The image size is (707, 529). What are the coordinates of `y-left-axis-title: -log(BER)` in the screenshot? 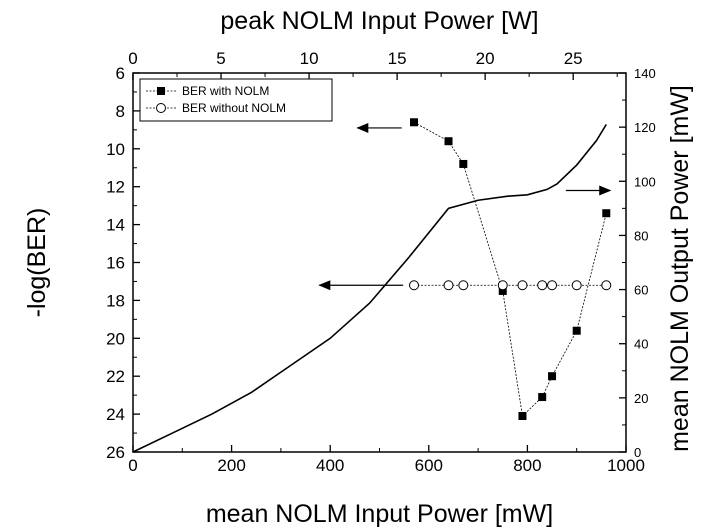 It's located at (37, 263).